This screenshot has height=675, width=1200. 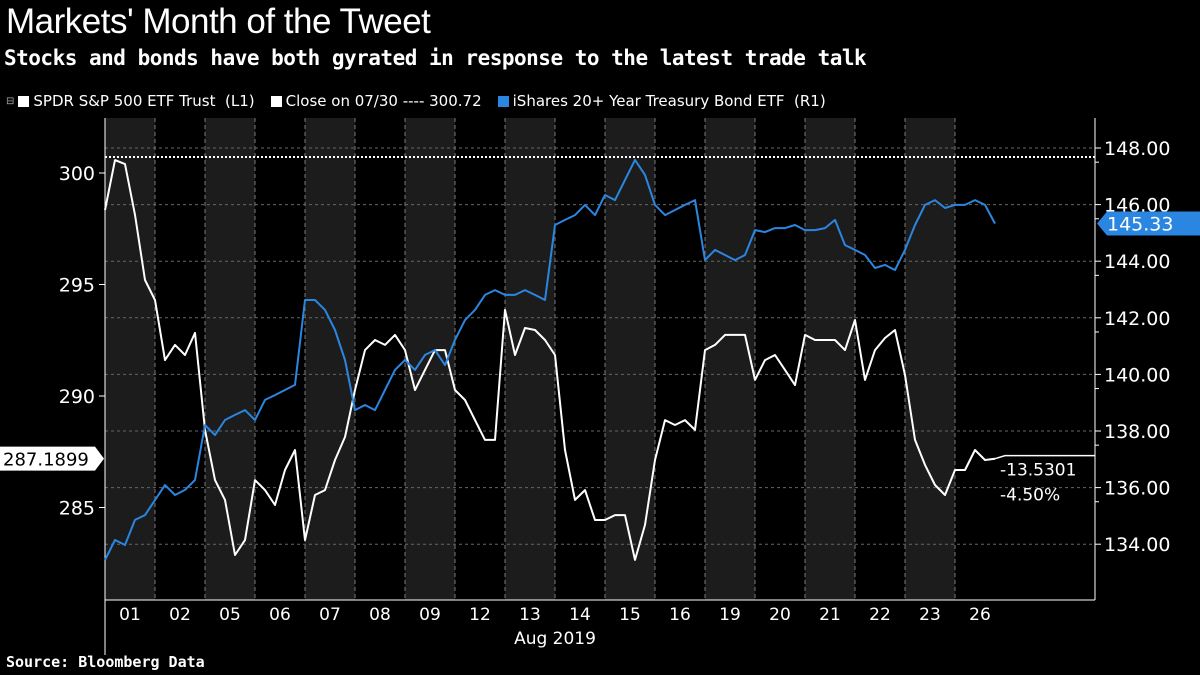 I want to click on x-tick-label: 14, so click(x=580, y=615).